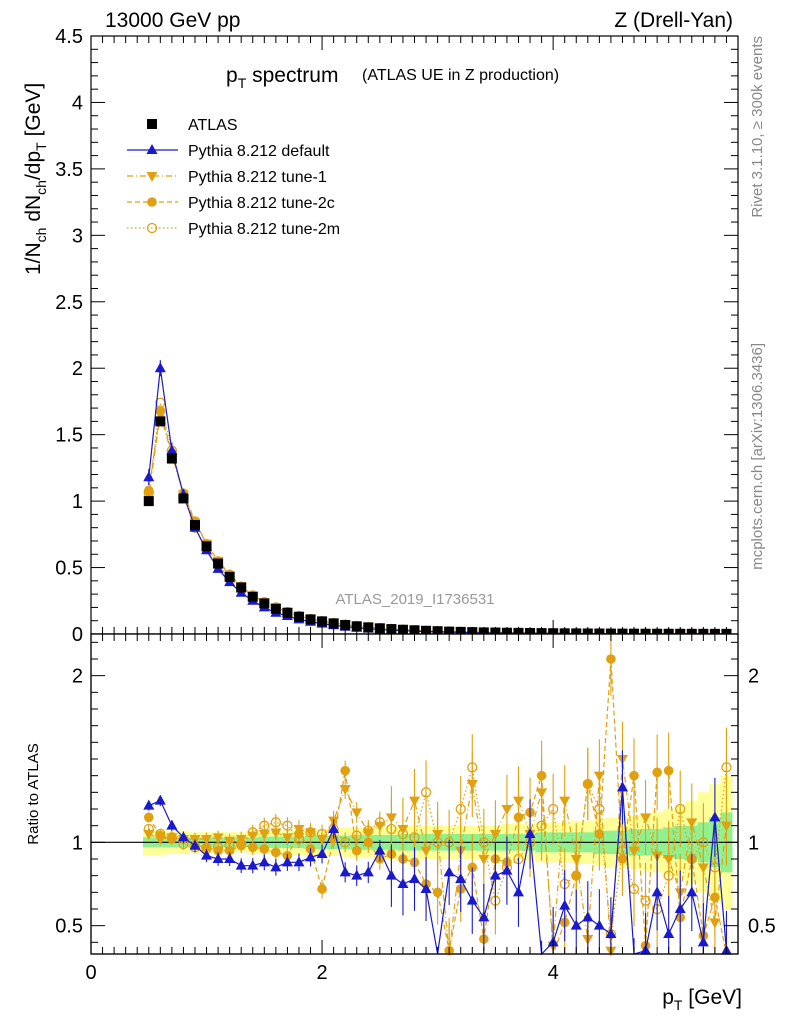 This screenshot has width=786, height=1024. What do you see at coordinates (33, 793) in the screenshot?
I see `ratio-ylabel: Ratio to ATLAS` at bounding box center [33, 793].